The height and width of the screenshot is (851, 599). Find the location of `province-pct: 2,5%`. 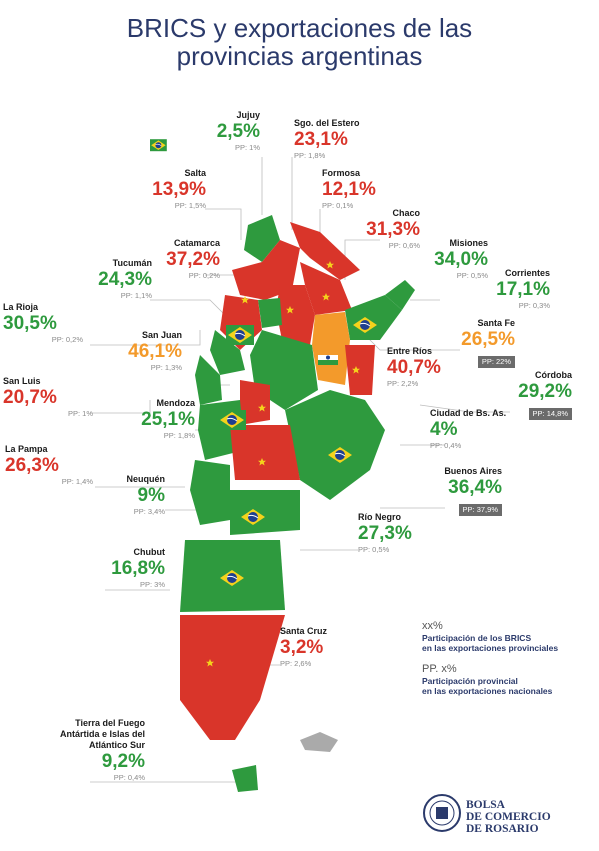

province-pct: 2,5% is located at coordinates (238, 131).